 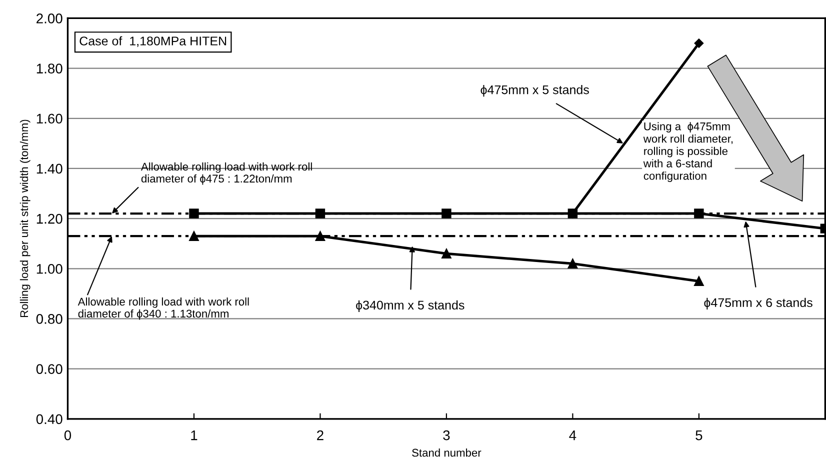 What do you see at coordinates (410, 306) in the screenshot?
I see `text: ϕ340mm x 5 stands` at bounding box center [410, 306].